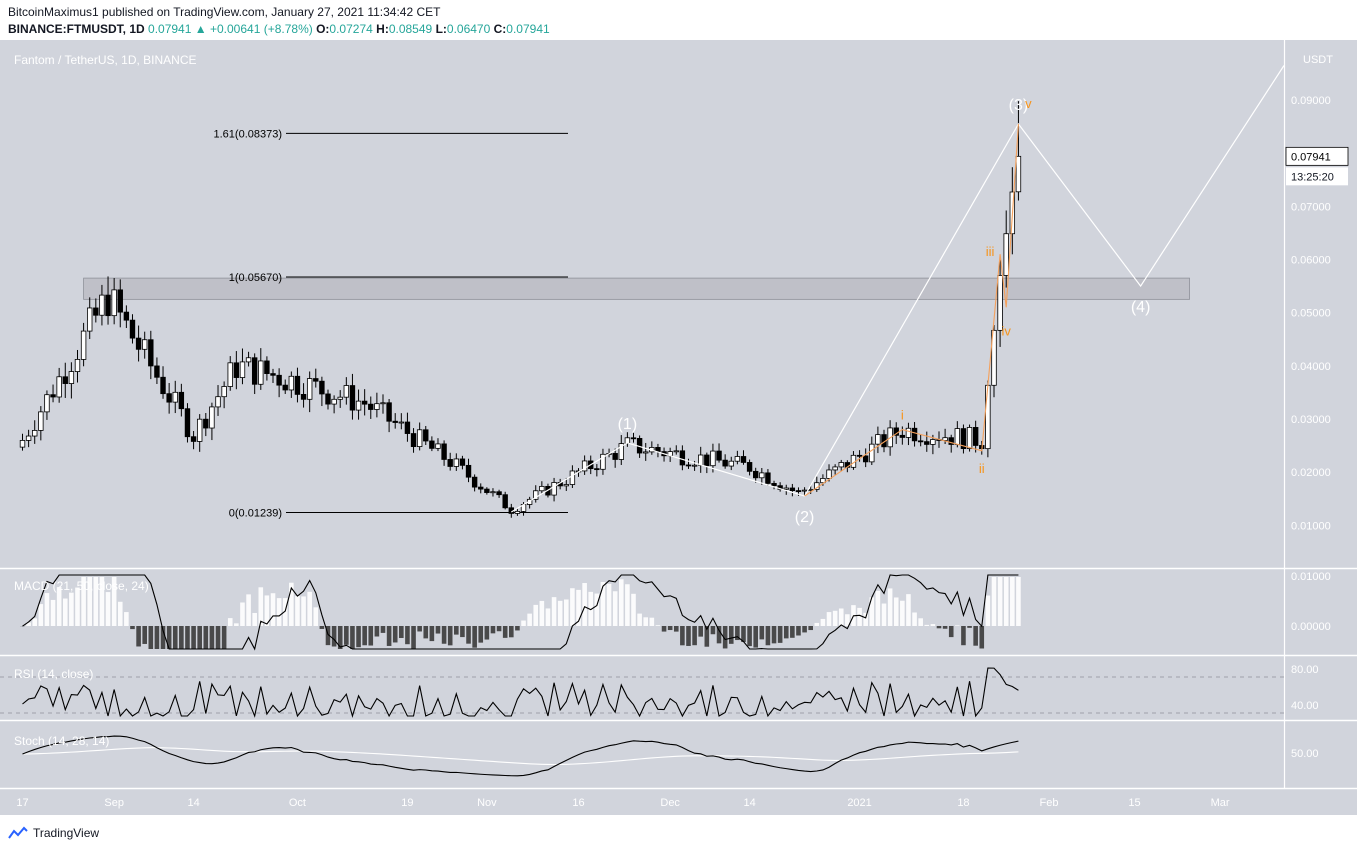 This screenshot has width=1357, height=852. What do you see at coordinates (528, 29) in the screenshot?
I see `close-value: 0.07941` at bounding box center [528, 29].